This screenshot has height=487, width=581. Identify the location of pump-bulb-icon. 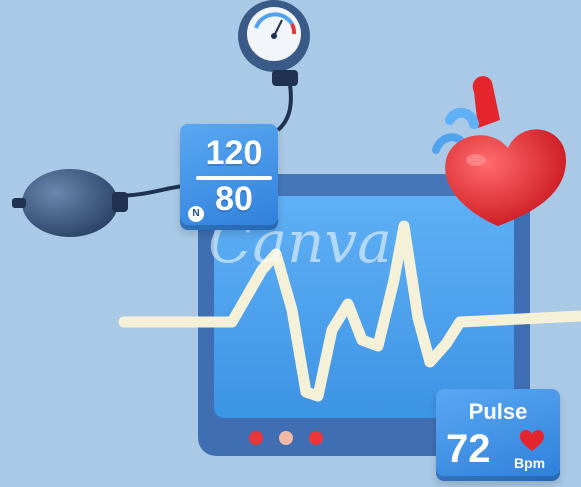
(70, 203).